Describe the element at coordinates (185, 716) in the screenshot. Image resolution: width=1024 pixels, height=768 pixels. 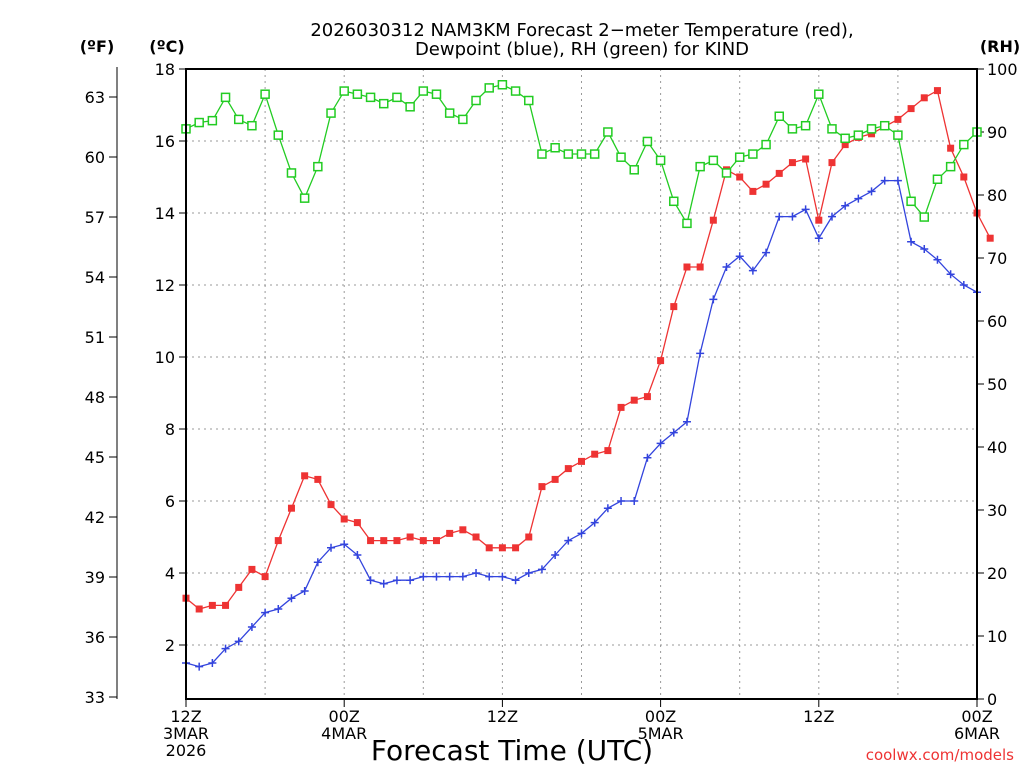
I see `x-tick-label: 12Z` at that location.